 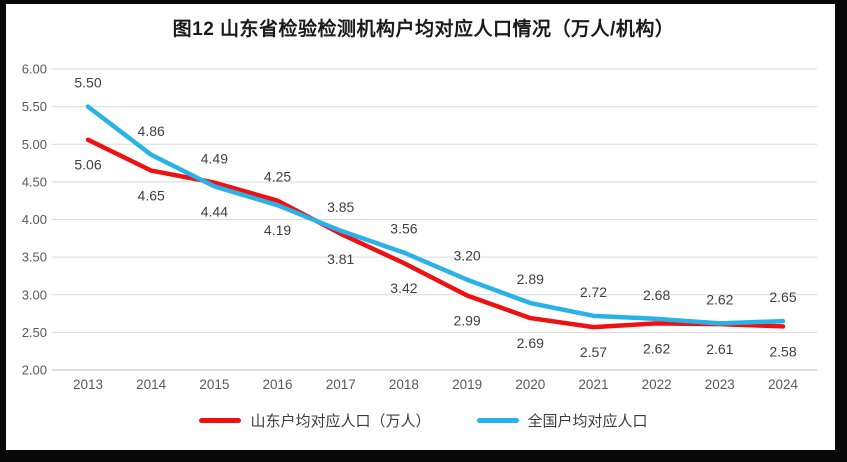 I want to click on x-axis-tick-label: 2016, so click(x=278, y=384).